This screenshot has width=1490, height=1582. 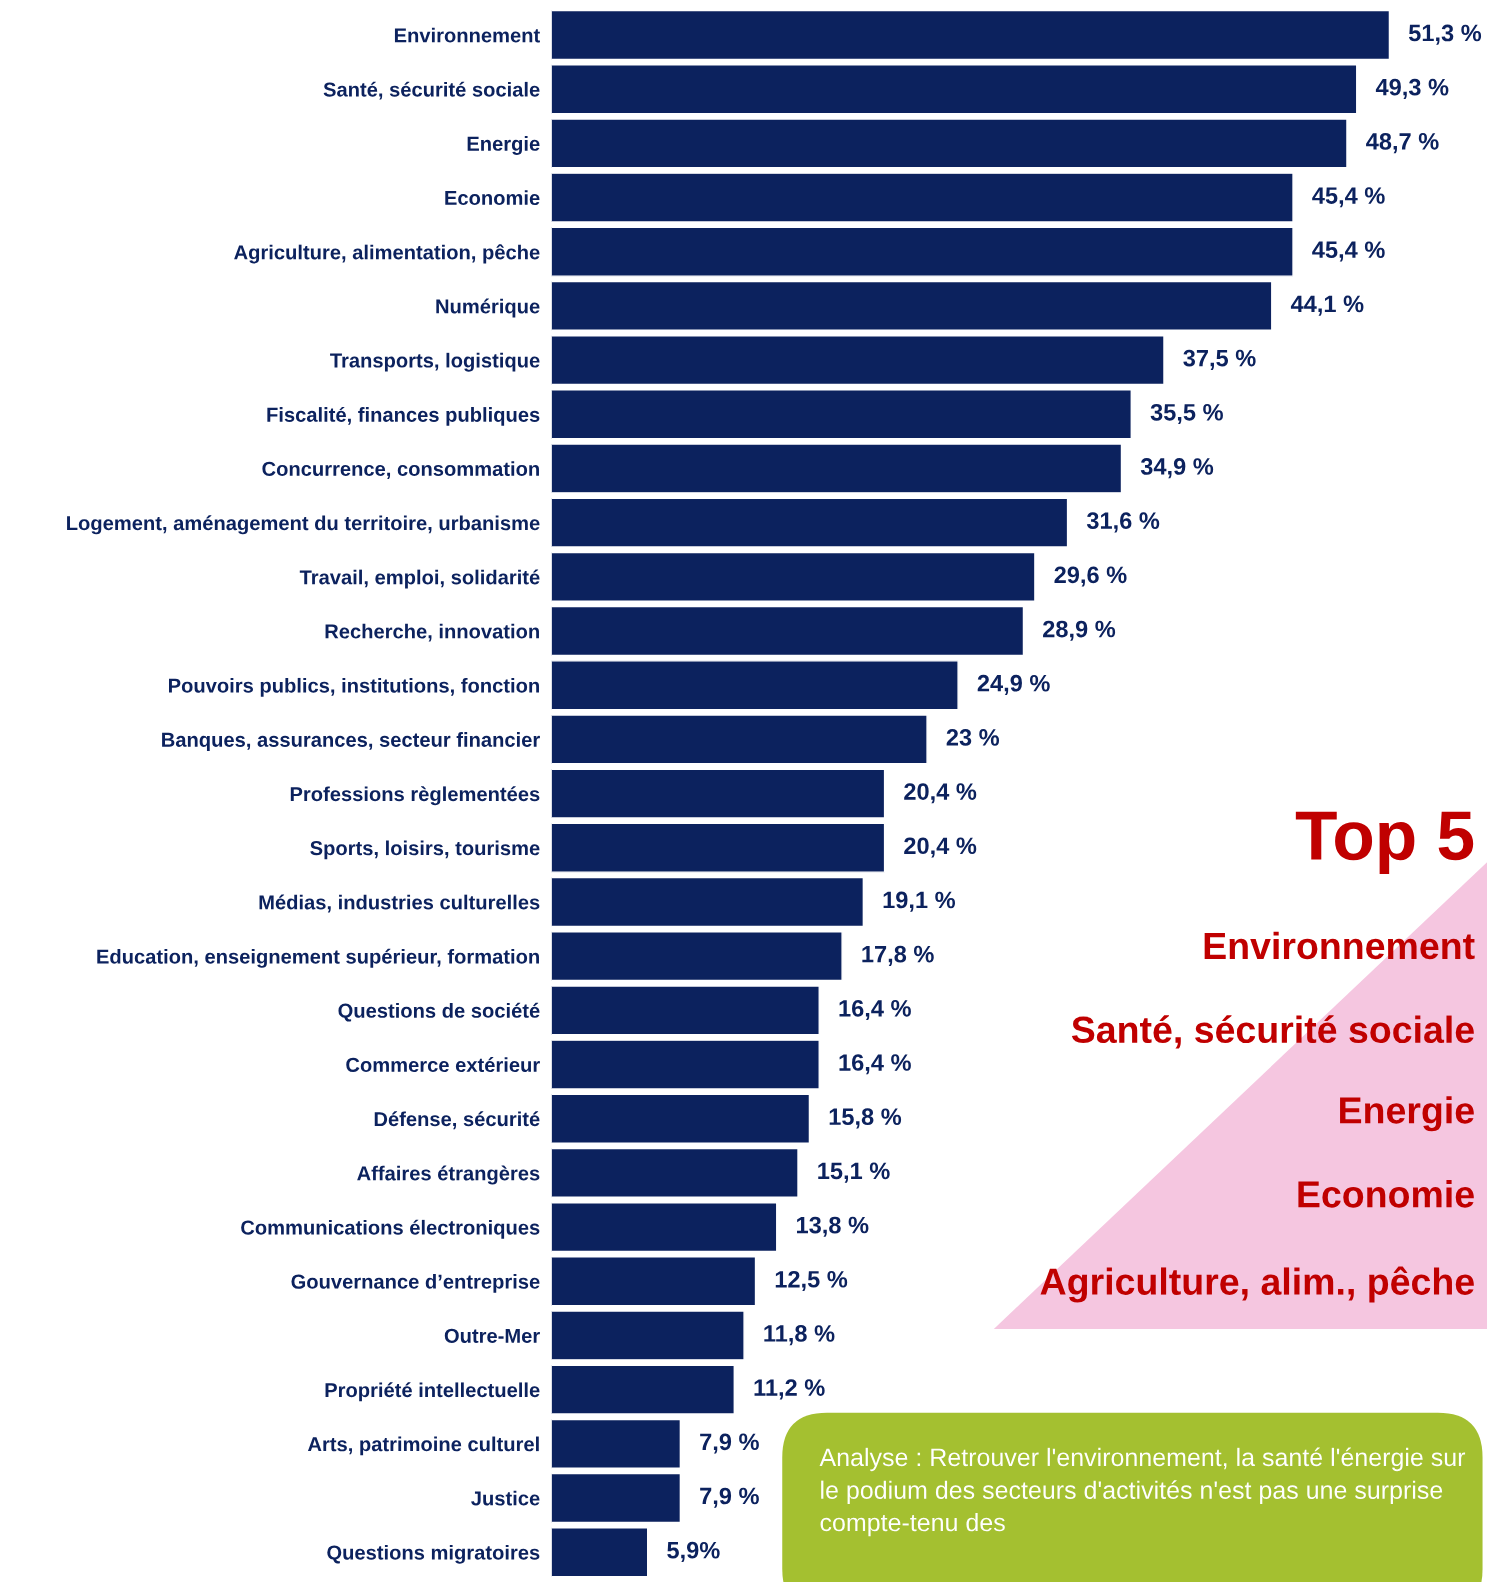 I want to click on y-tick-label: Arts, patrimoine culturel, so click(x=423, y=1446).